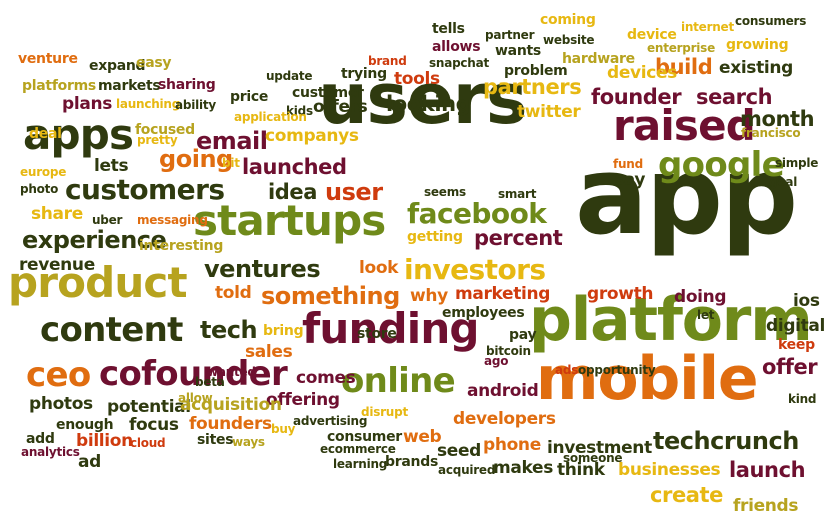 The height and width of the screenshot is (532, 826). Describe the element at coordinates (328, 93) in the screenshot. I see `word: customer` at that location.